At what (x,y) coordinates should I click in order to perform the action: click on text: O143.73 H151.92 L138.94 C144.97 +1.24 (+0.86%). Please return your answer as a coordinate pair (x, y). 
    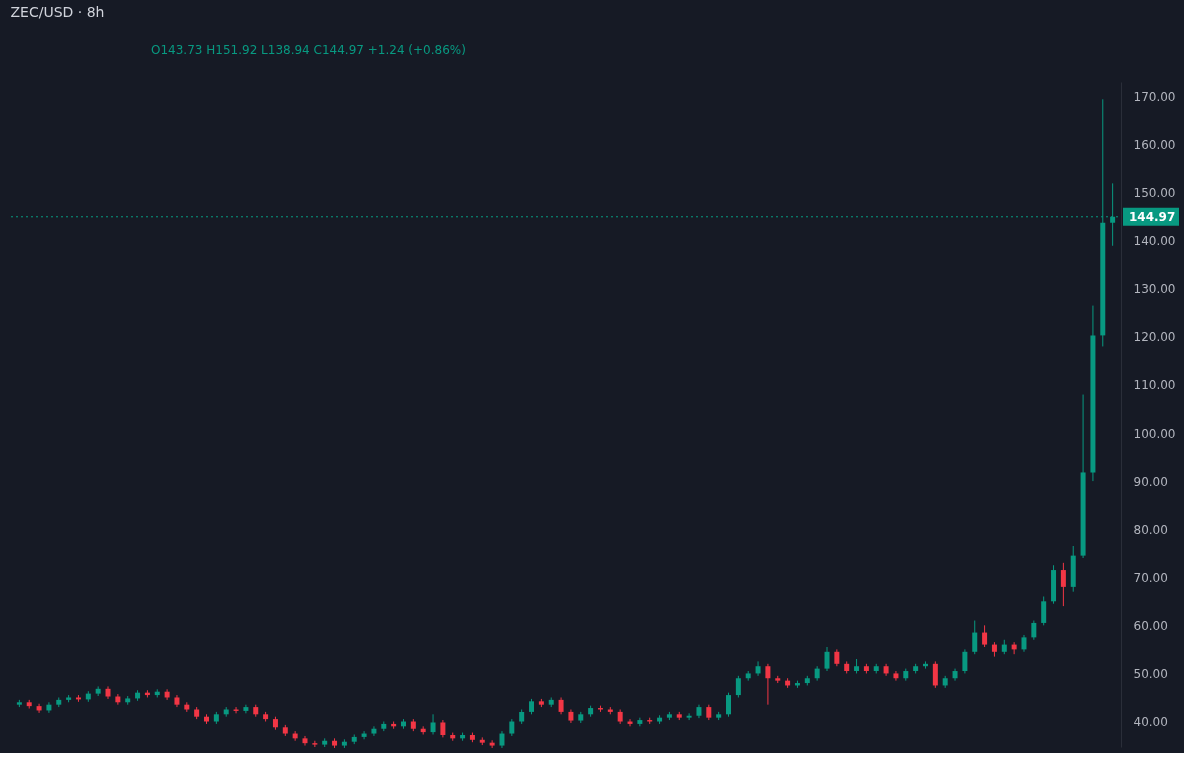
    Looking at the image, I should click on (308, 50).